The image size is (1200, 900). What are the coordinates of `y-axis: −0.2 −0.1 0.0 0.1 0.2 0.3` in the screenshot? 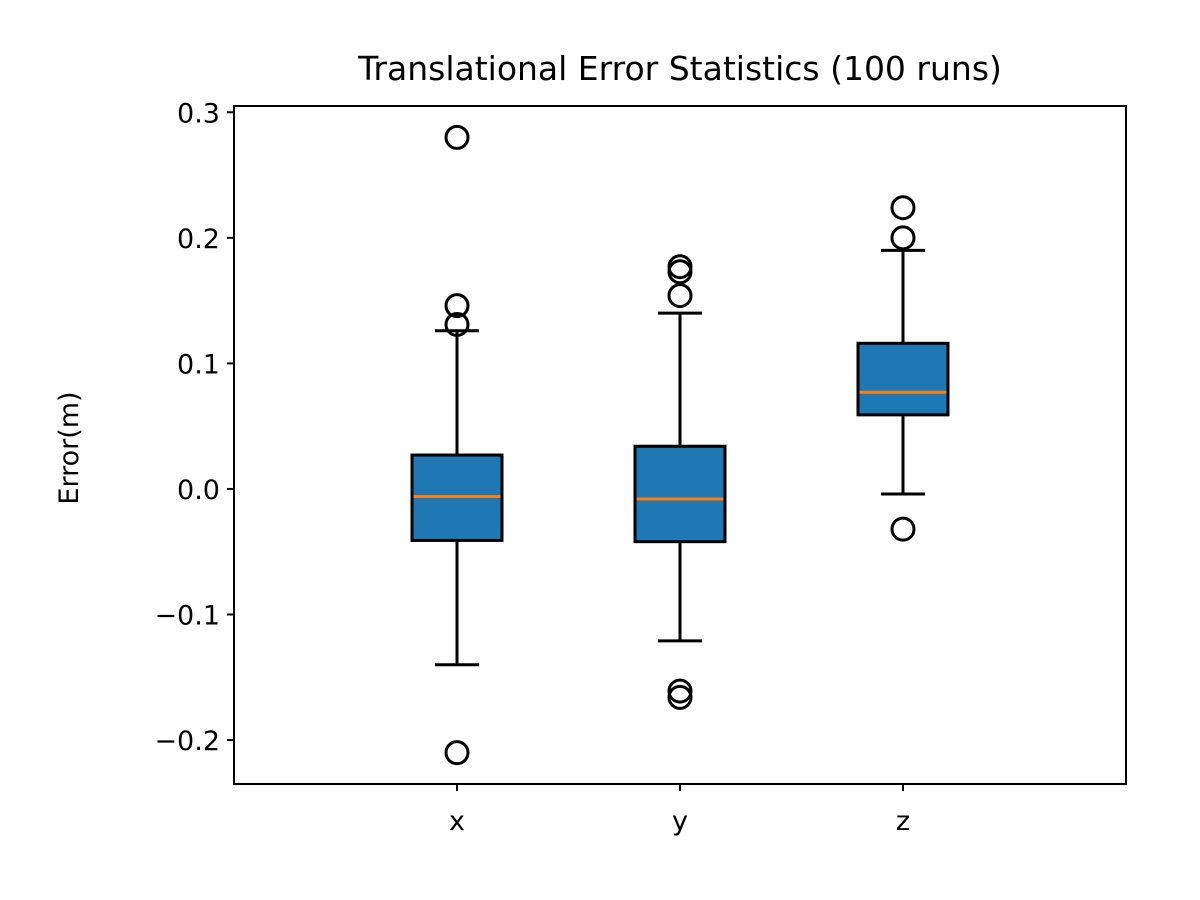 It's located at (194, 427).